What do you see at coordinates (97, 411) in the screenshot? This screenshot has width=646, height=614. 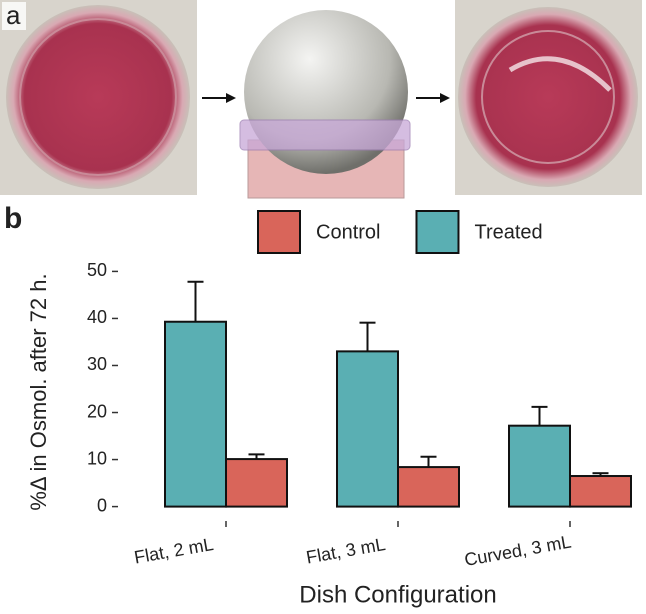 I see `y-tick-label: 20` at bounding box center [97, 411].